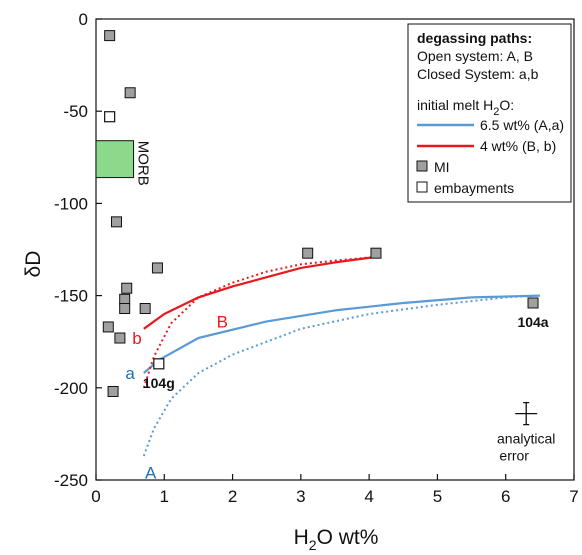 The image size is (582, 555). I want to click on morb-label: MORB, so click(143, 163).